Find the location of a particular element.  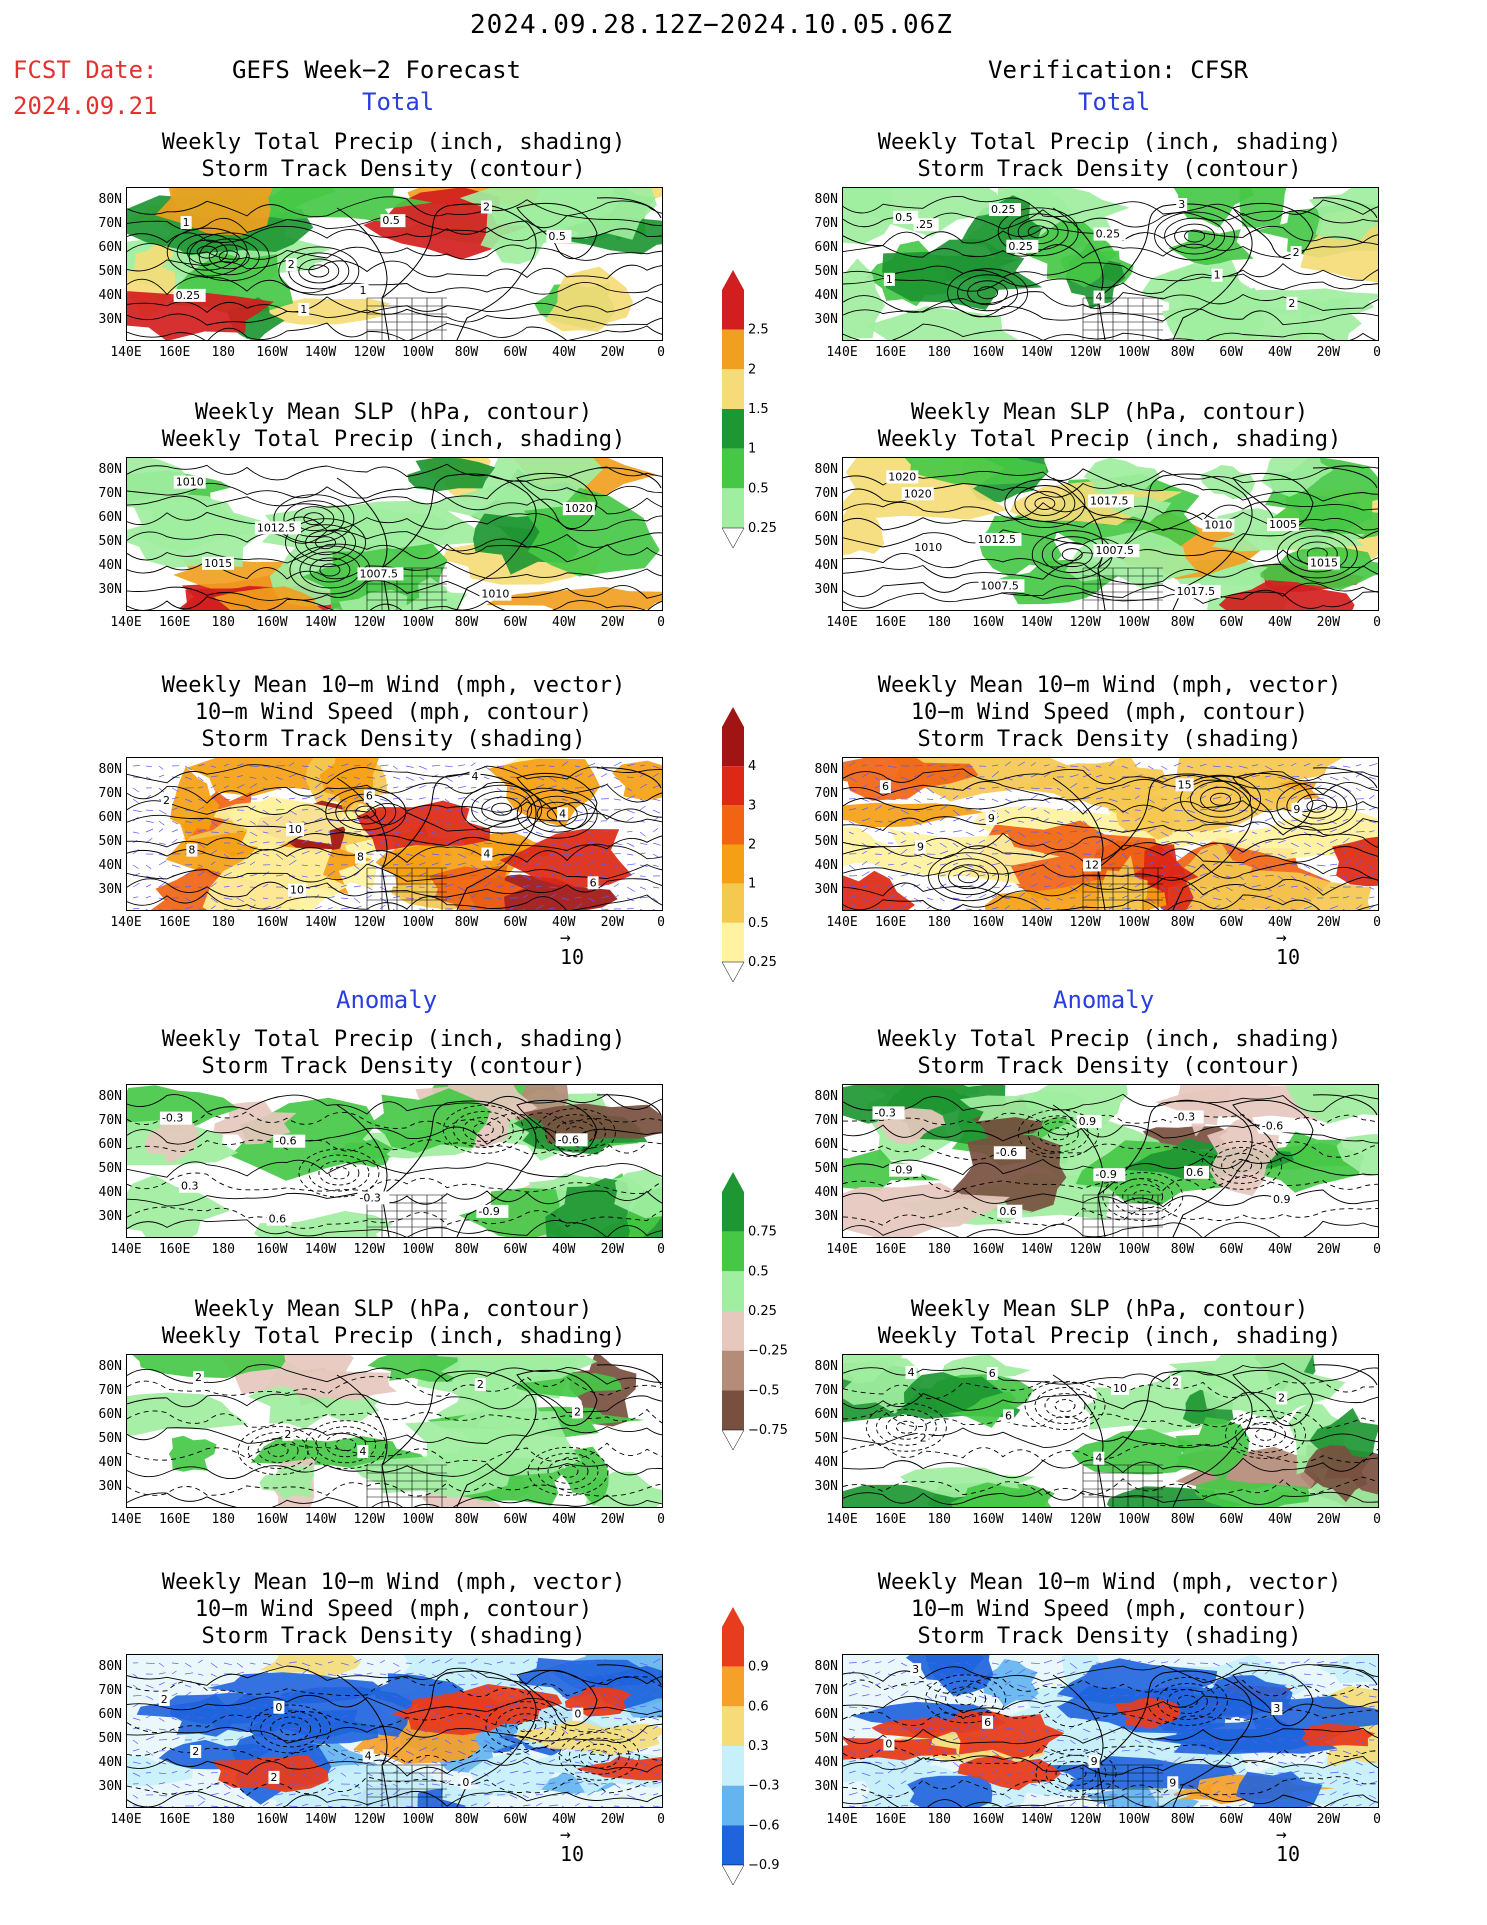

lon-label: 60W is located at coordinates (1231, 622).